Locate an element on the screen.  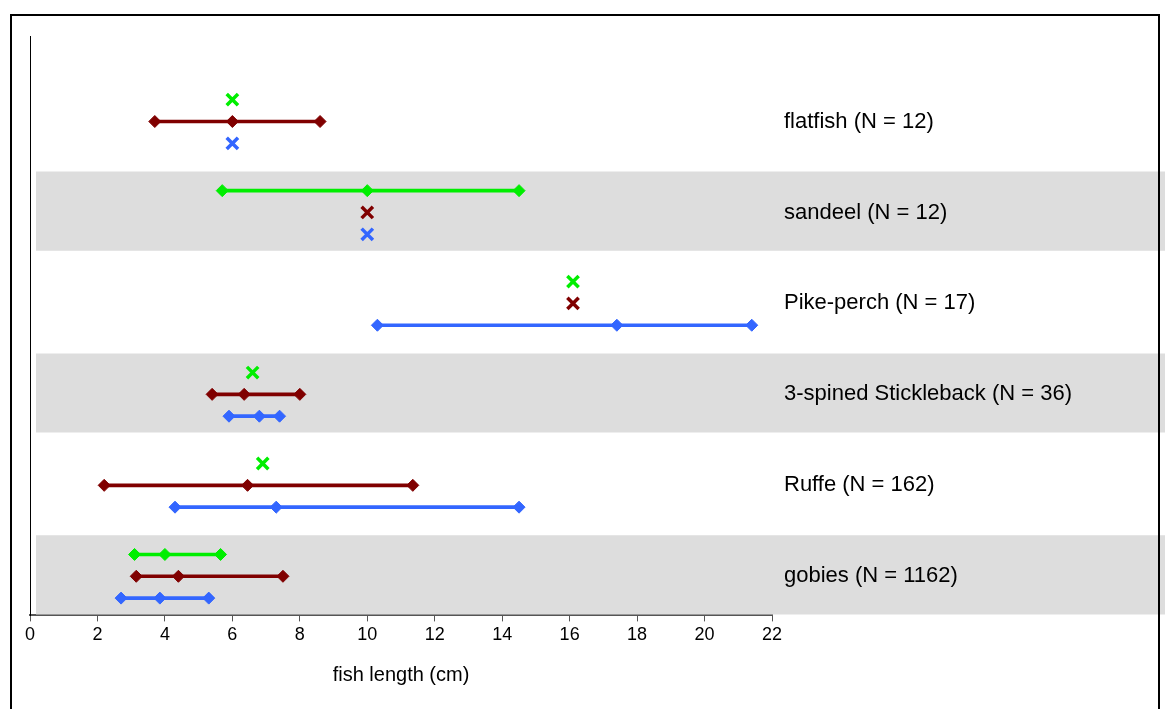
x-axis-title: fish length (cm) is located at coordinates (401, 673).